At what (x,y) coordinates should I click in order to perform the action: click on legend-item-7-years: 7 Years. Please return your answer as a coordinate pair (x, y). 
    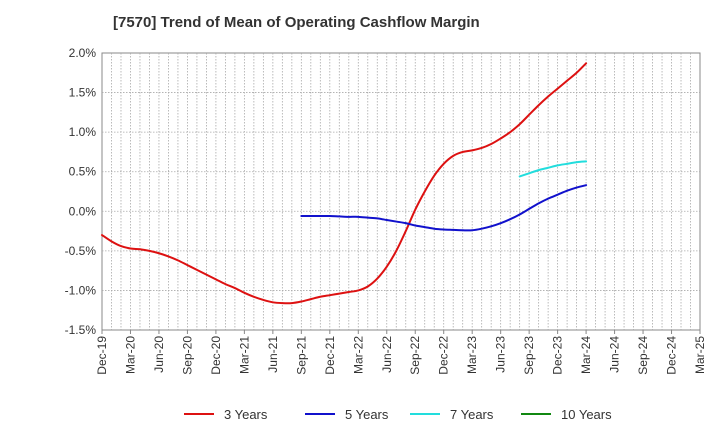
    Looking at the image, I should click on (452, 414).